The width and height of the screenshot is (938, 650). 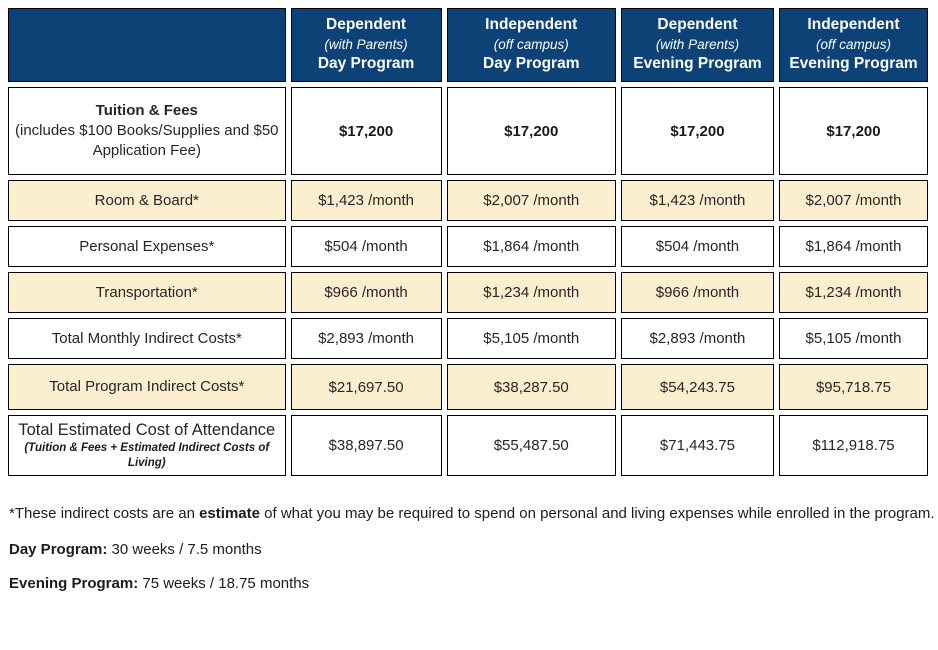 I want to click on evening-program-duration: Evening Program: 75 weeks / 18.75 months, so click(x=472, y=584).